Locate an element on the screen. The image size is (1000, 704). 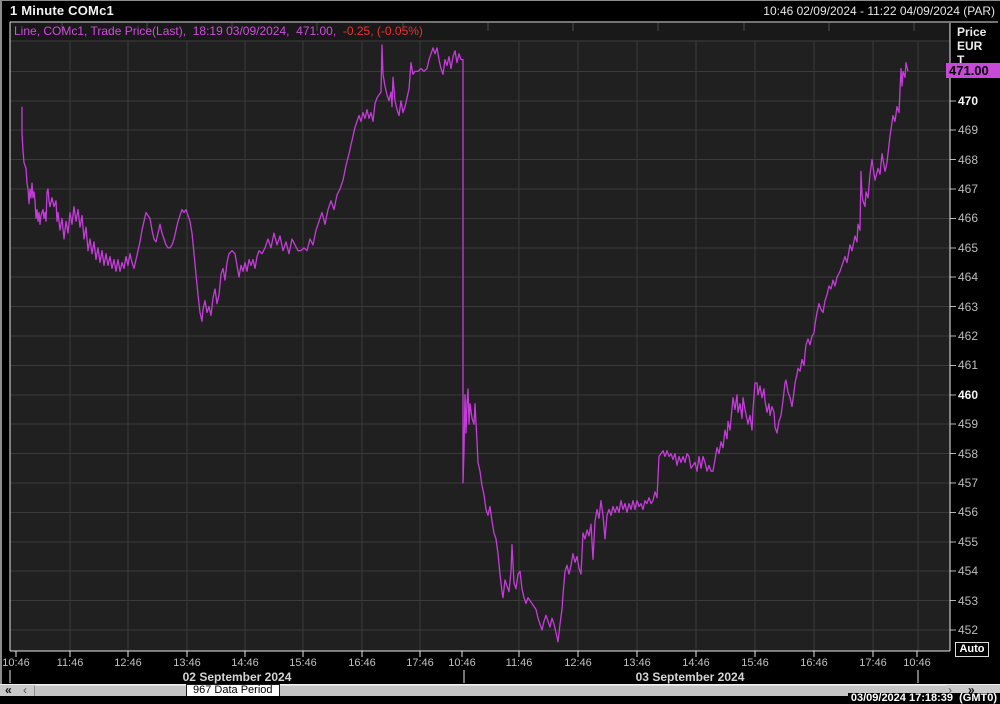
price-tick-label: 466 is located at coordinates (968, 218).